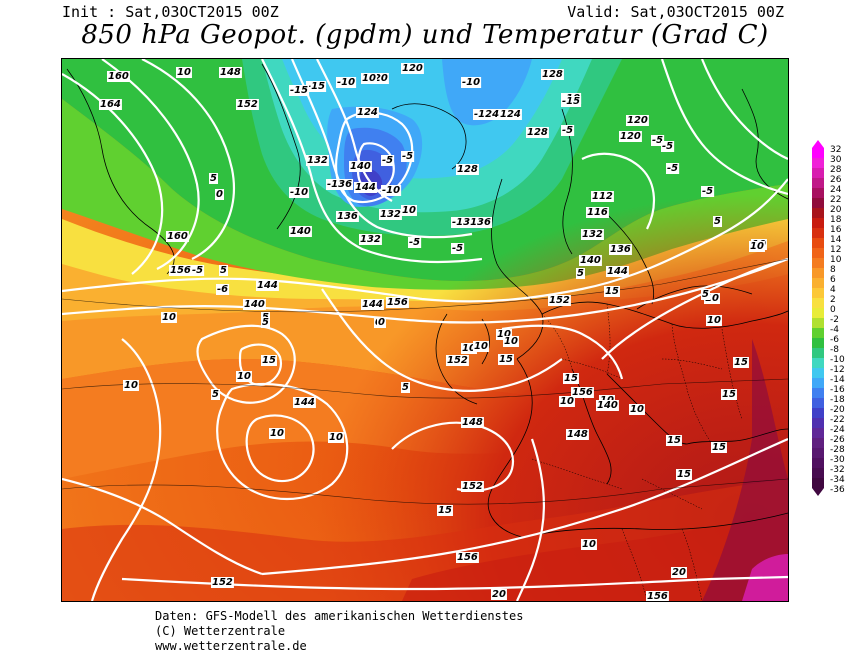  I want to click on contour-label: 132, so click(370, 239).